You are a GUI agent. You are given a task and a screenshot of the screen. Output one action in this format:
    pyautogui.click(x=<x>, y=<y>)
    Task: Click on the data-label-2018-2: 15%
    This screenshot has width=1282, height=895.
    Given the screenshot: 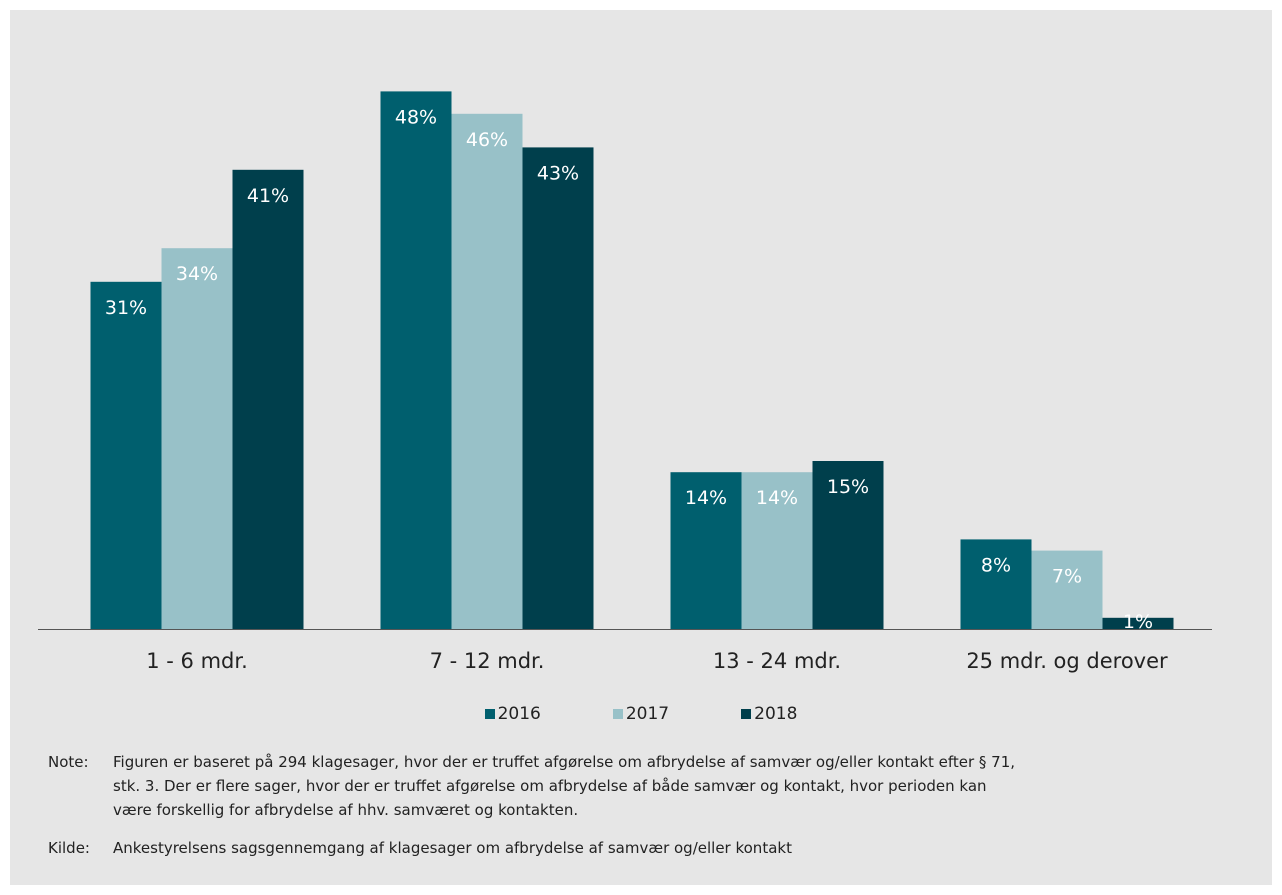 What is the action you would take?
    pyautogui.click(x=848, y=487)
    